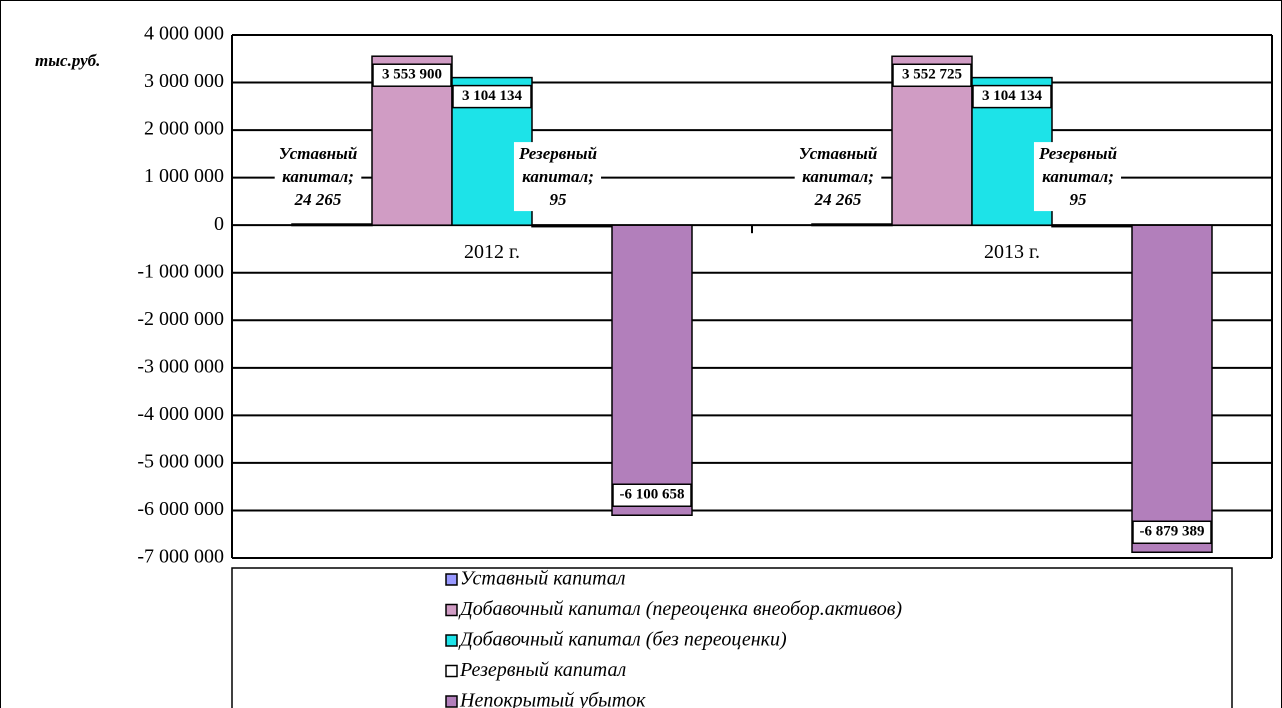 This screenshot has height=708, width=1282. I want to click on legend-label: Добавочный капитал (без переоценки), so click(622, 640).